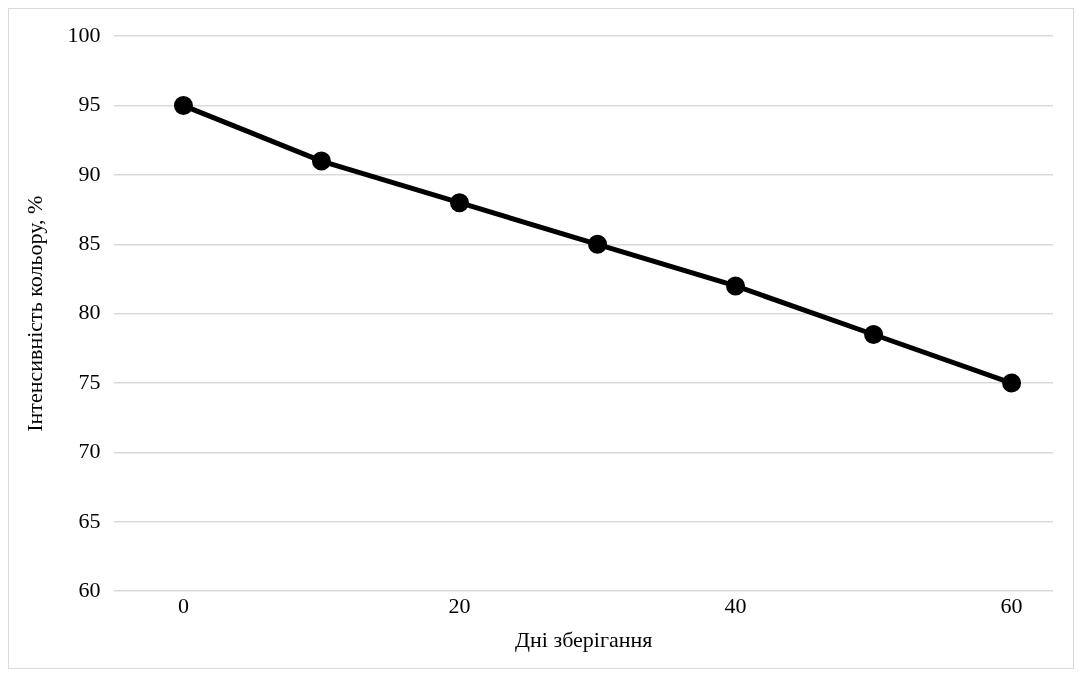 The image size is (1082, 677). I want to click on x-tick-label: 20, so click(459, 606).